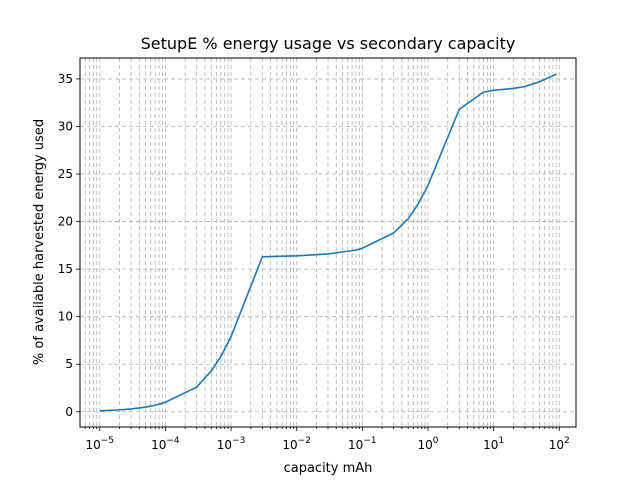  Describe the element at coordinates (65, 174) in the screenshot. I see `y-tick-label: 25` at that location.